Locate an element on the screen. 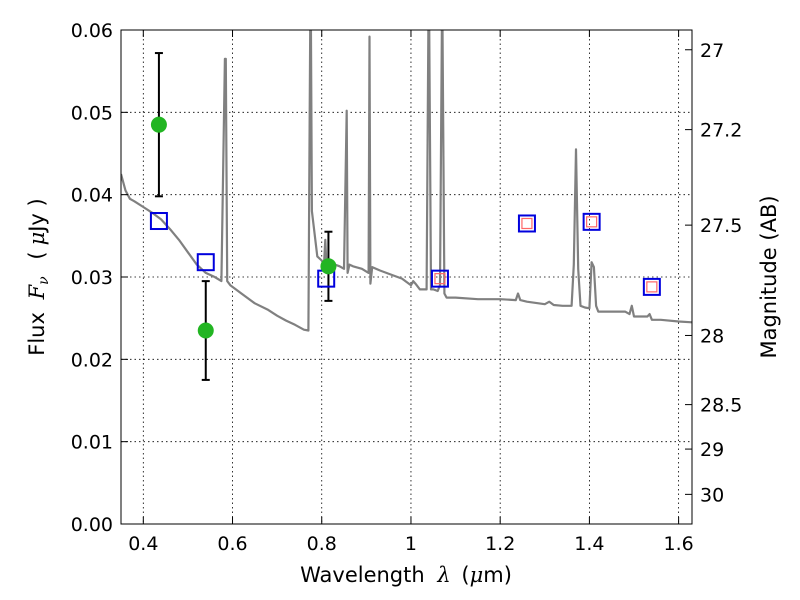 The height and width of the screenshot is (600, 800). right-axis-ticks: 27 27.2 27.5 28 28.5 29 30 is located at coordinates (713, 273).